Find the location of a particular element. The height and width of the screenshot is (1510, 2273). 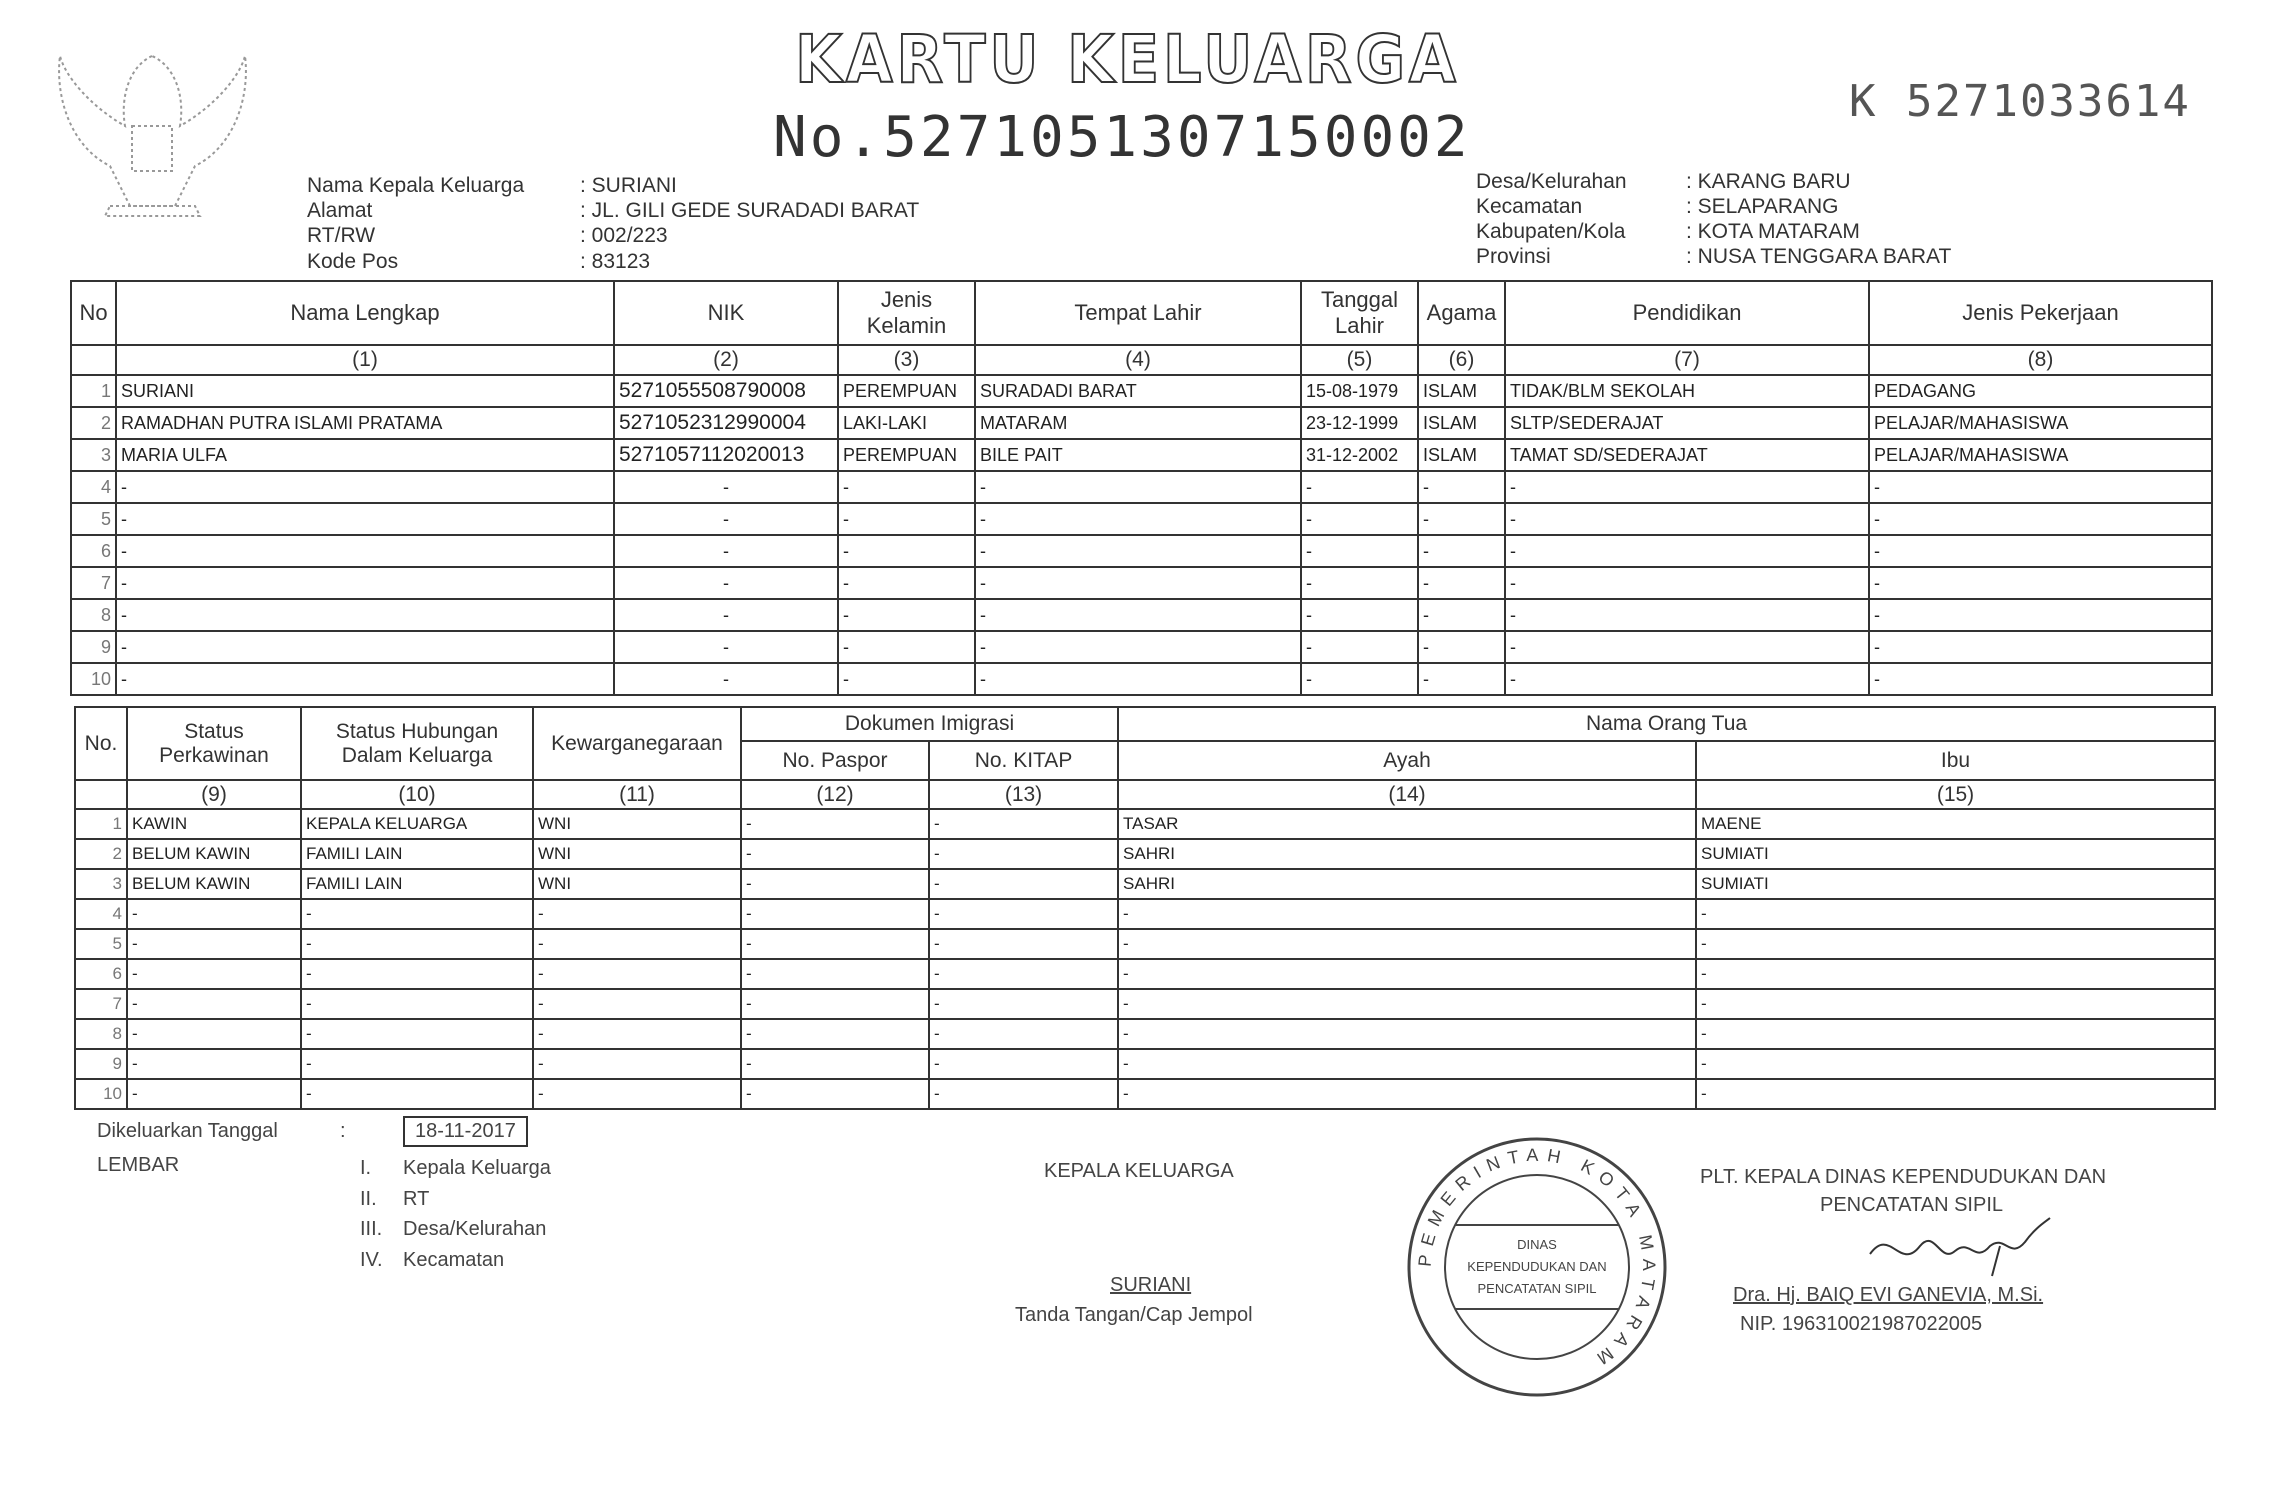

value-desa: : KARANG BARU is located at coordinates (1768, 181).